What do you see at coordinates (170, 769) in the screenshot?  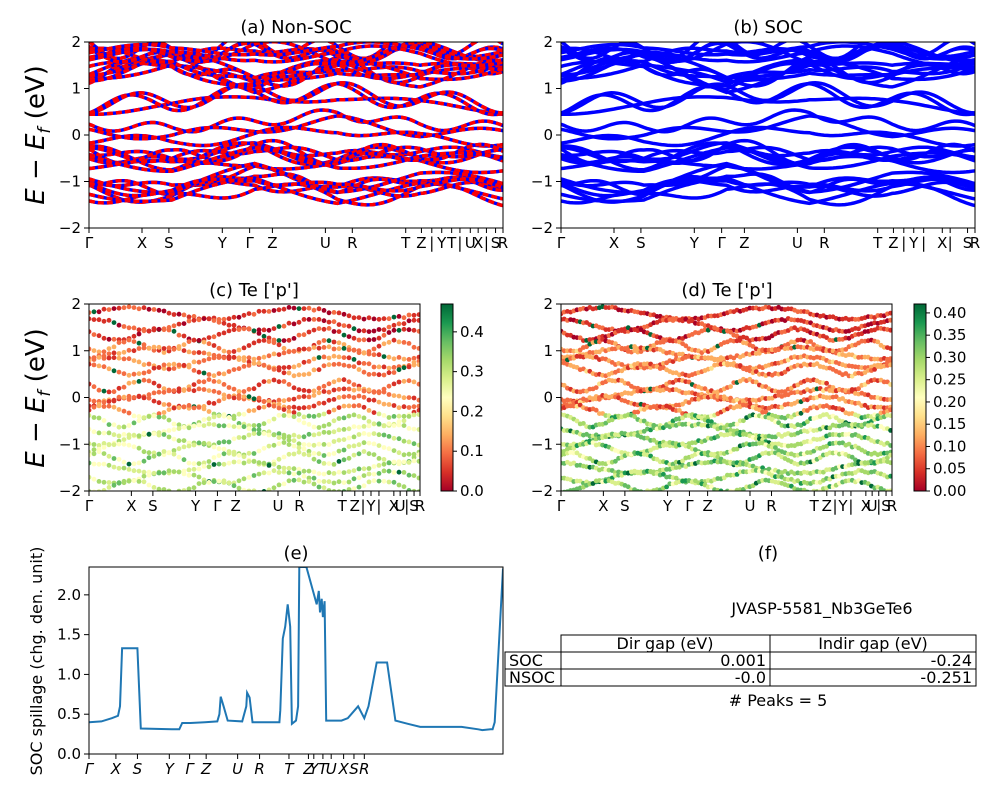 I see `e-xtick-label: Y` at bounding box center [170, 769].